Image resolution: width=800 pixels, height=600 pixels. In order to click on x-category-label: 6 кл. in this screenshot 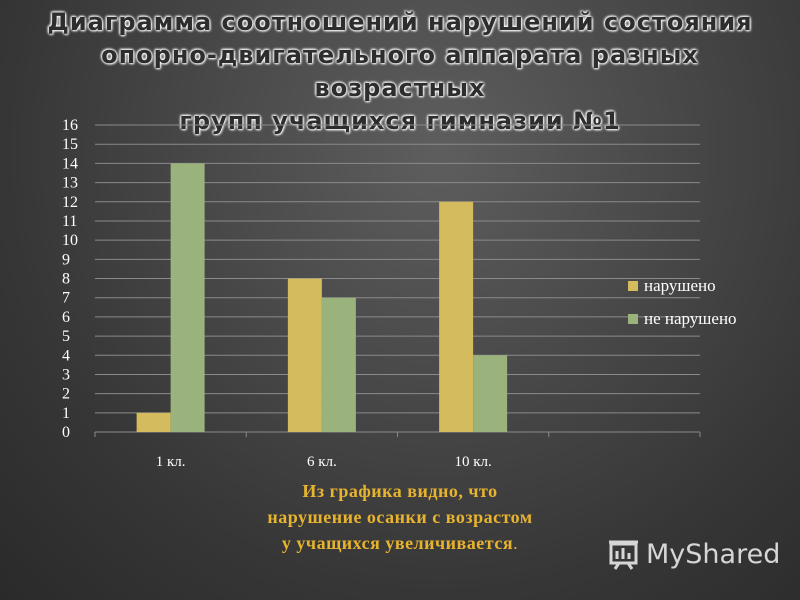, I will do `click(322, 462)`.